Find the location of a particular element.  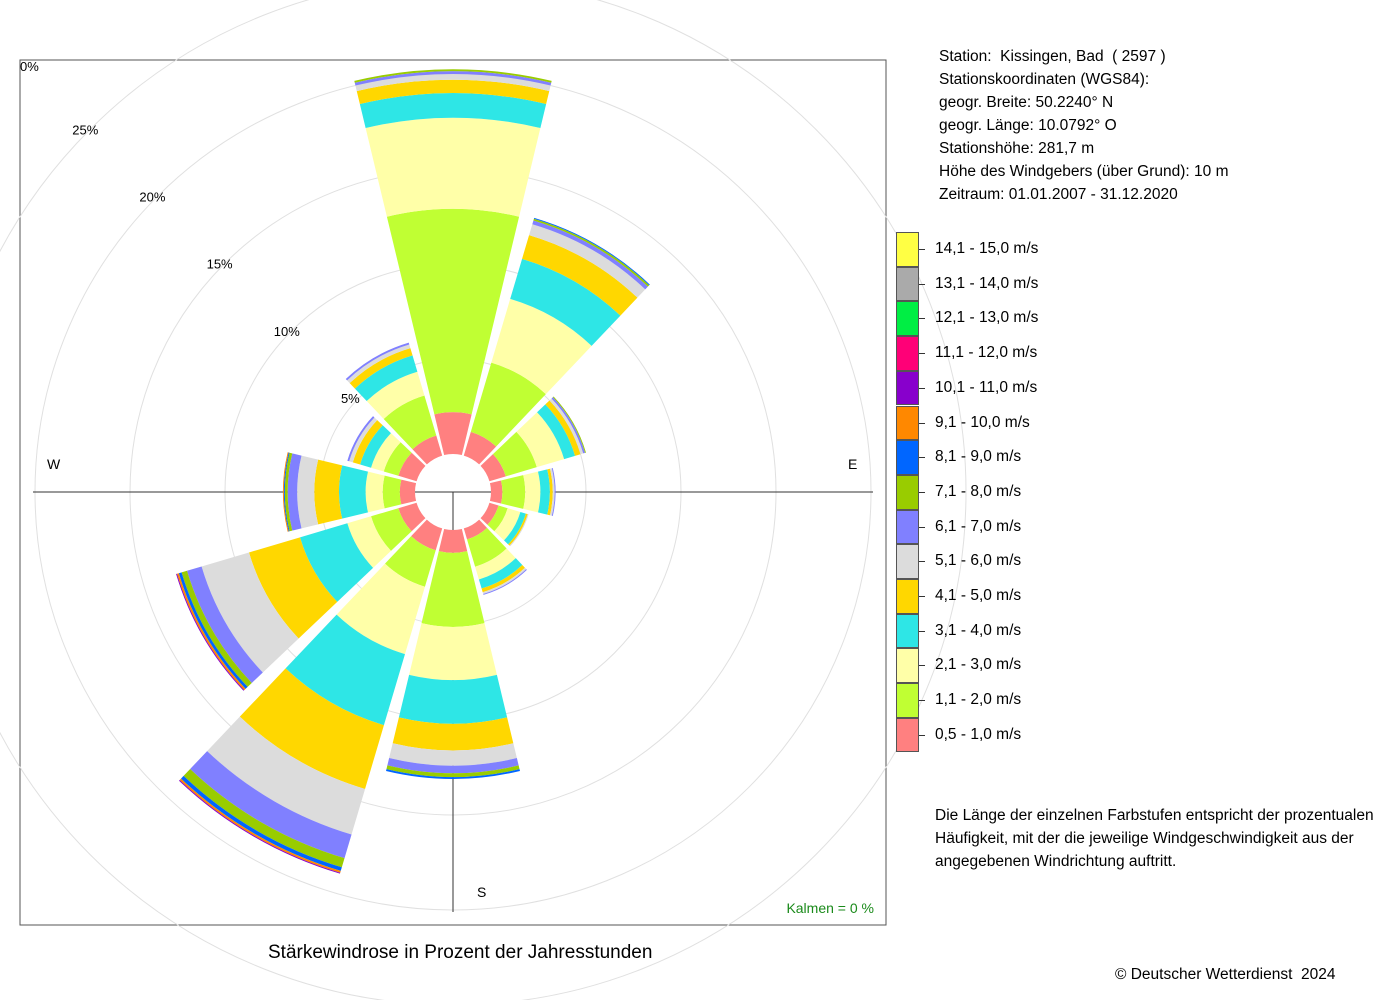

legend-label: 2,1 - 3,0 m/s is located at coordinates (978, 665).